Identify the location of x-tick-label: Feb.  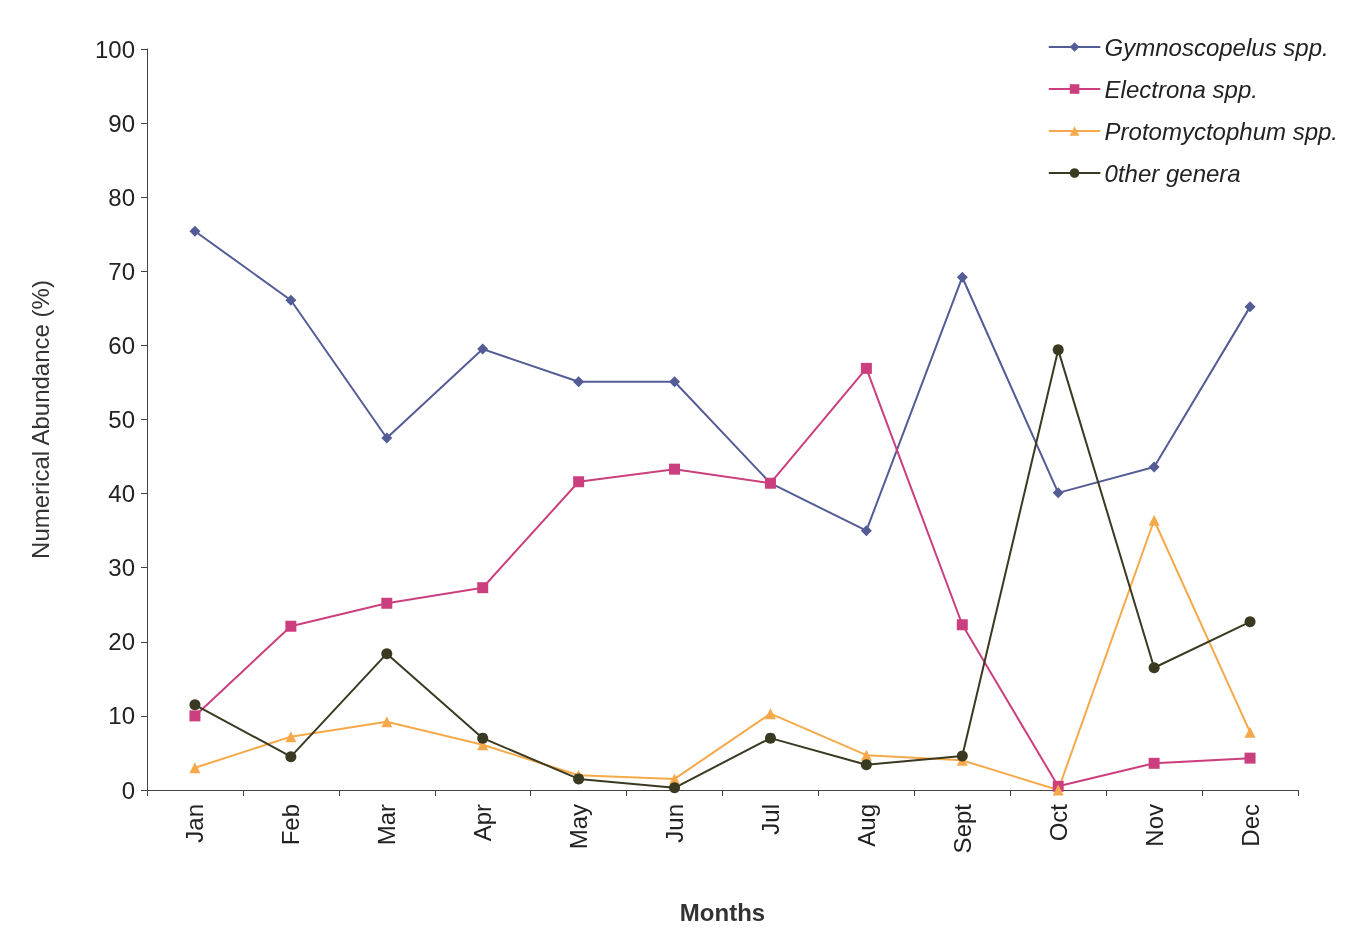
(291, 825).